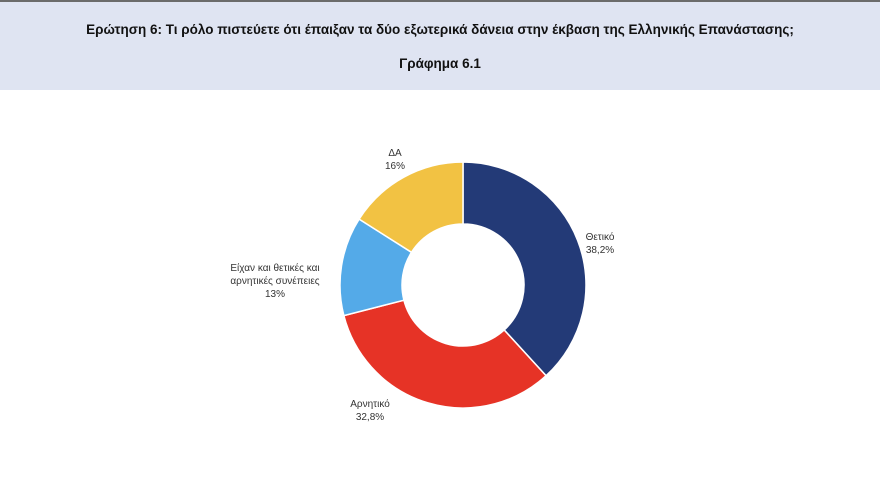 The height and width of the screenshot is (495, 880). Describe the element at coordinates (274, 294) in the screenshot. I see `label-both-value: 13%` at that location.